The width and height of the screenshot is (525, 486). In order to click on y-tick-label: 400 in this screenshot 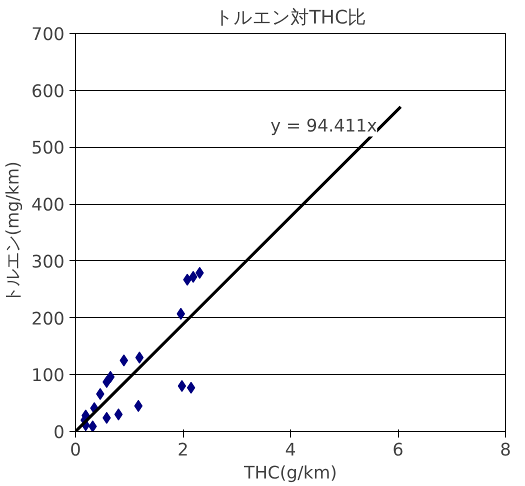, I will do `click(48, 206)`.